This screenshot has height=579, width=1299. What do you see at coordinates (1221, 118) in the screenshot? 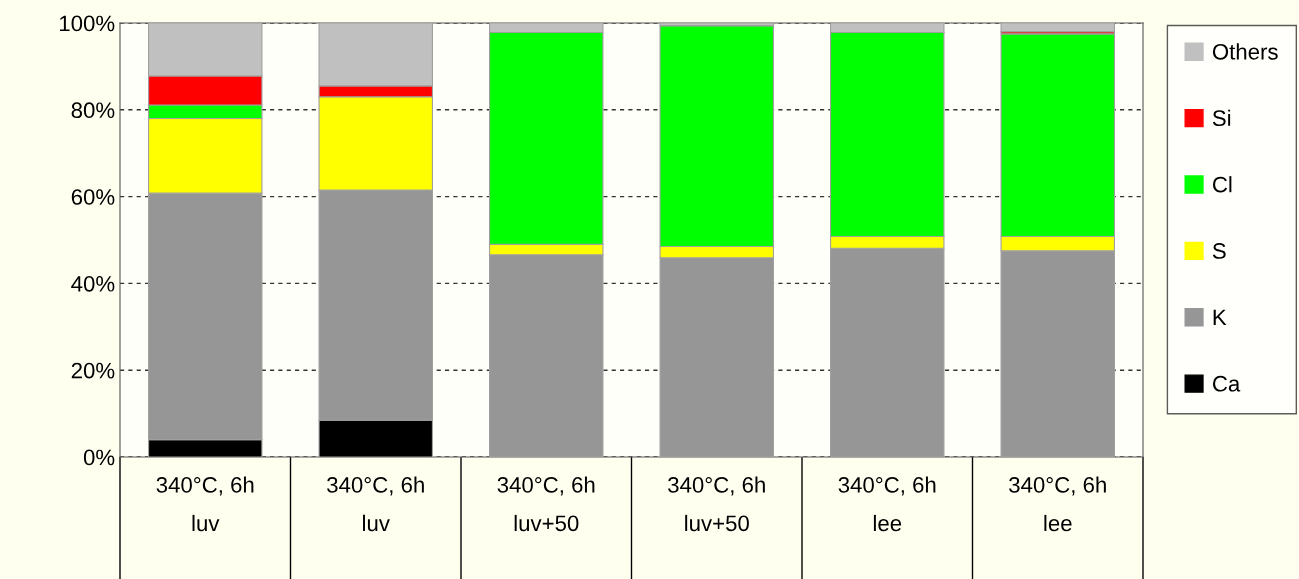
I see `legend-label: Si` at bounding box center [1221, 118].